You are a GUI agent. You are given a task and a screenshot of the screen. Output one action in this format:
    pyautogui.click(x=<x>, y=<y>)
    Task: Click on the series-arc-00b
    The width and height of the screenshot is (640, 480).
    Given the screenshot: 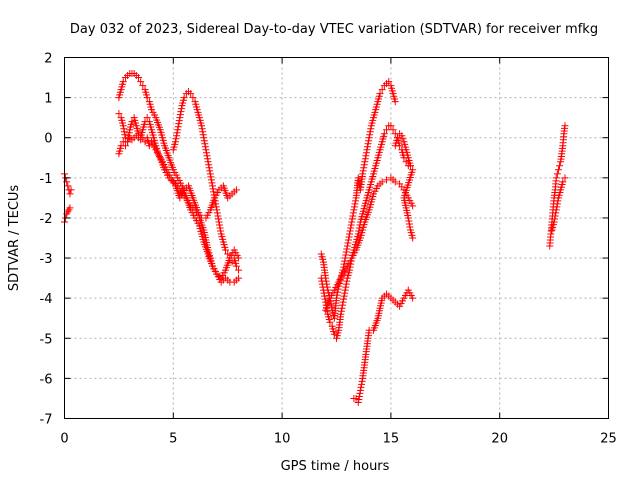 What is the action you would take?
    pyautogui.click(x=67, y=215)
    